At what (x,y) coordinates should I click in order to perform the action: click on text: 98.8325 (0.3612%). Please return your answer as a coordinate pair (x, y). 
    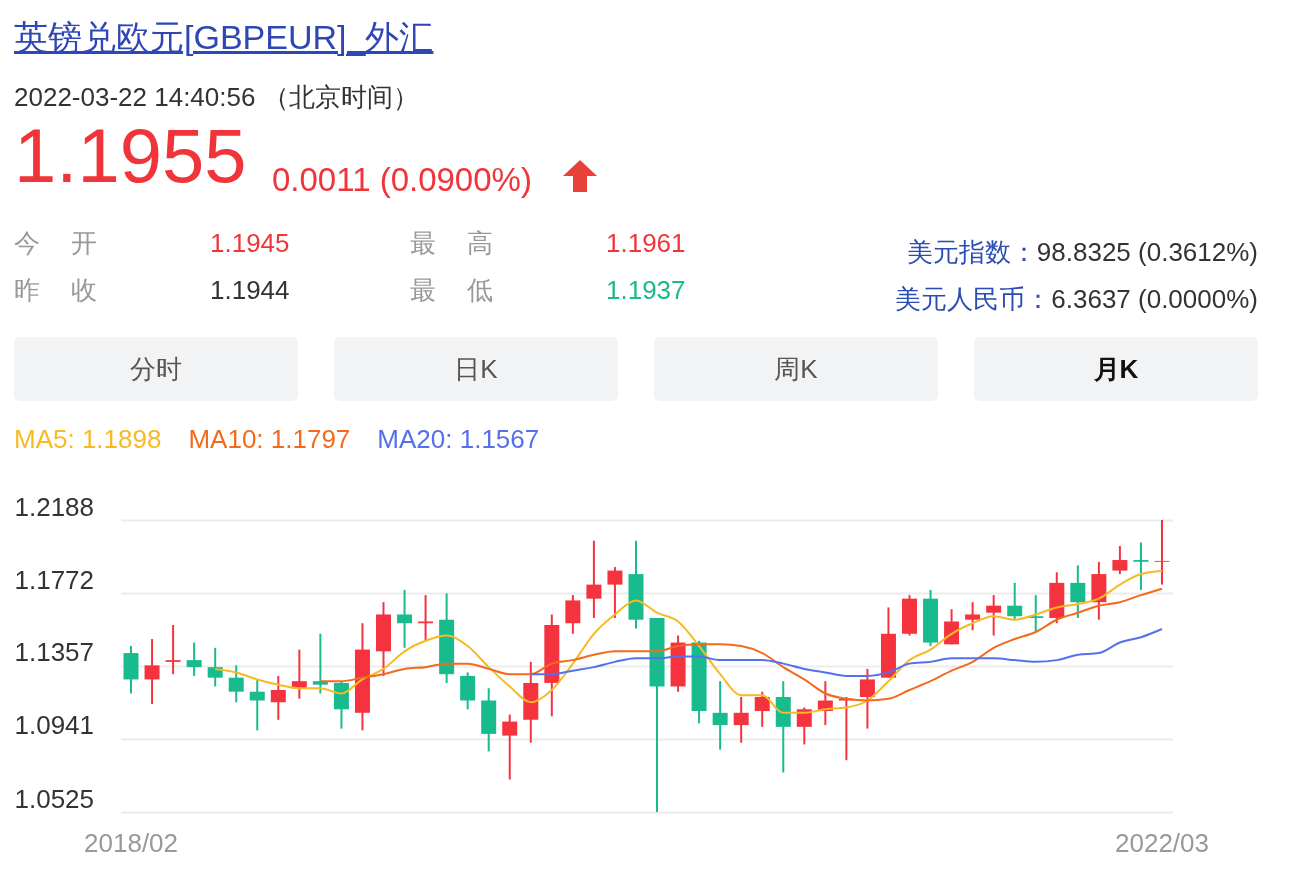
    Looking at the image, I should click on (1147, 252).